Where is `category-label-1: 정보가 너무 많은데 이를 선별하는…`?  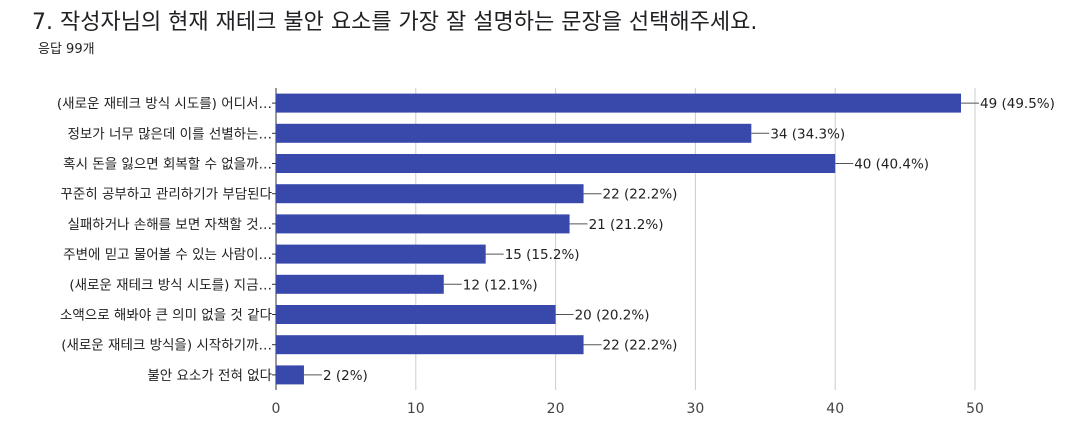 category-label-1: 정보가 너무 많은데 이를 선별하는… is located at coordinates (169, 134).